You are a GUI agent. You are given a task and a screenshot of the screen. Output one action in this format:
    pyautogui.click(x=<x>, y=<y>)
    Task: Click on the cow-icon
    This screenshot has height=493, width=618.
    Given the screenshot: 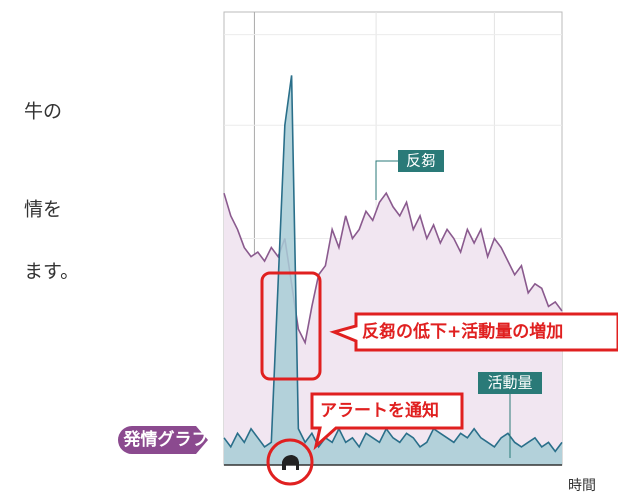 What is the action you would take?
    pyautogui.click(x=290, y=462)
    